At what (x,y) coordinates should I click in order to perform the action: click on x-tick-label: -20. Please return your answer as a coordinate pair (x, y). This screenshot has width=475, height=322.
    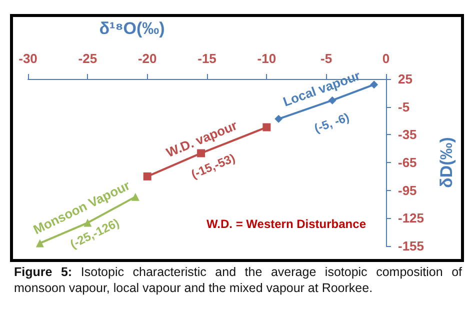
    Looking at the image, I should click on (147, 58).